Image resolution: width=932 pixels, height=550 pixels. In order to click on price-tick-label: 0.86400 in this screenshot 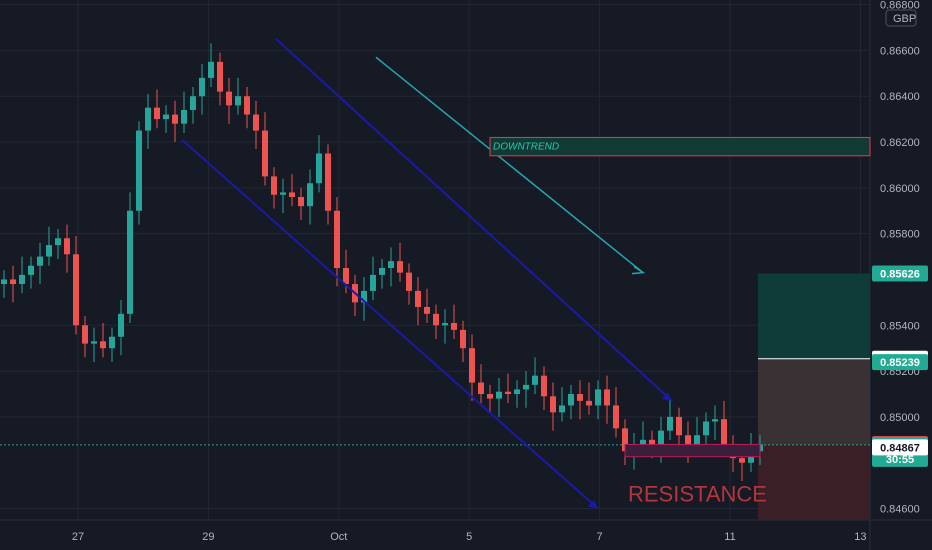, I will do `click(900, 97)`.